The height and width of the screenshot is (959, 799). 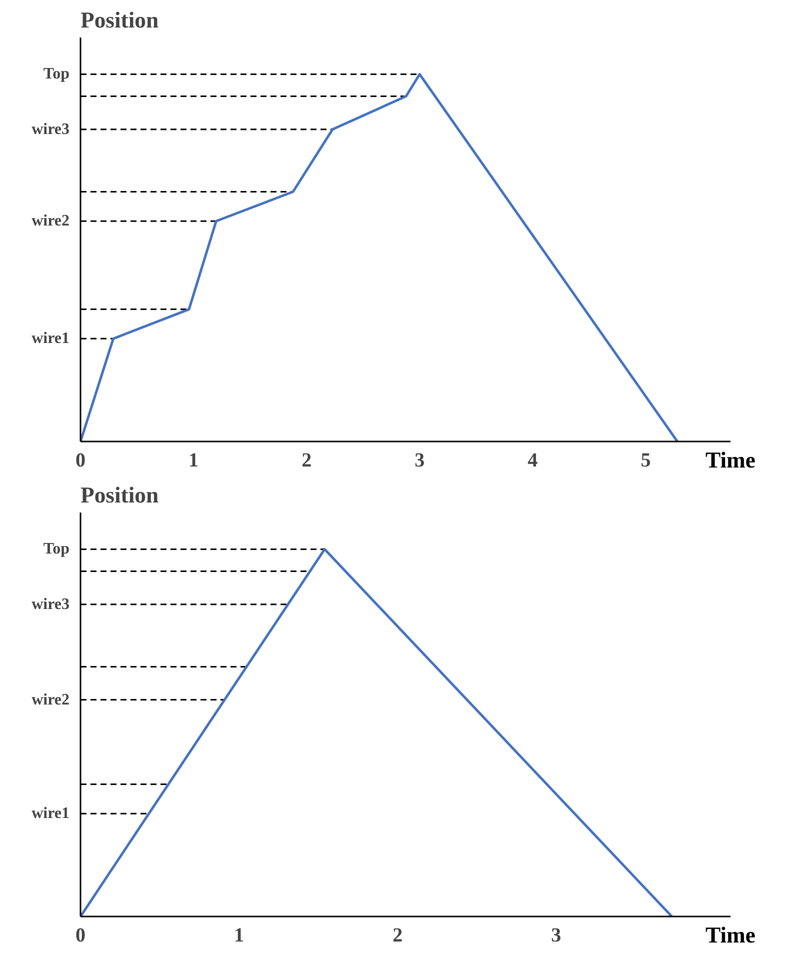 I want to click on x-tick-label: 5, so click(x=645, y=461).